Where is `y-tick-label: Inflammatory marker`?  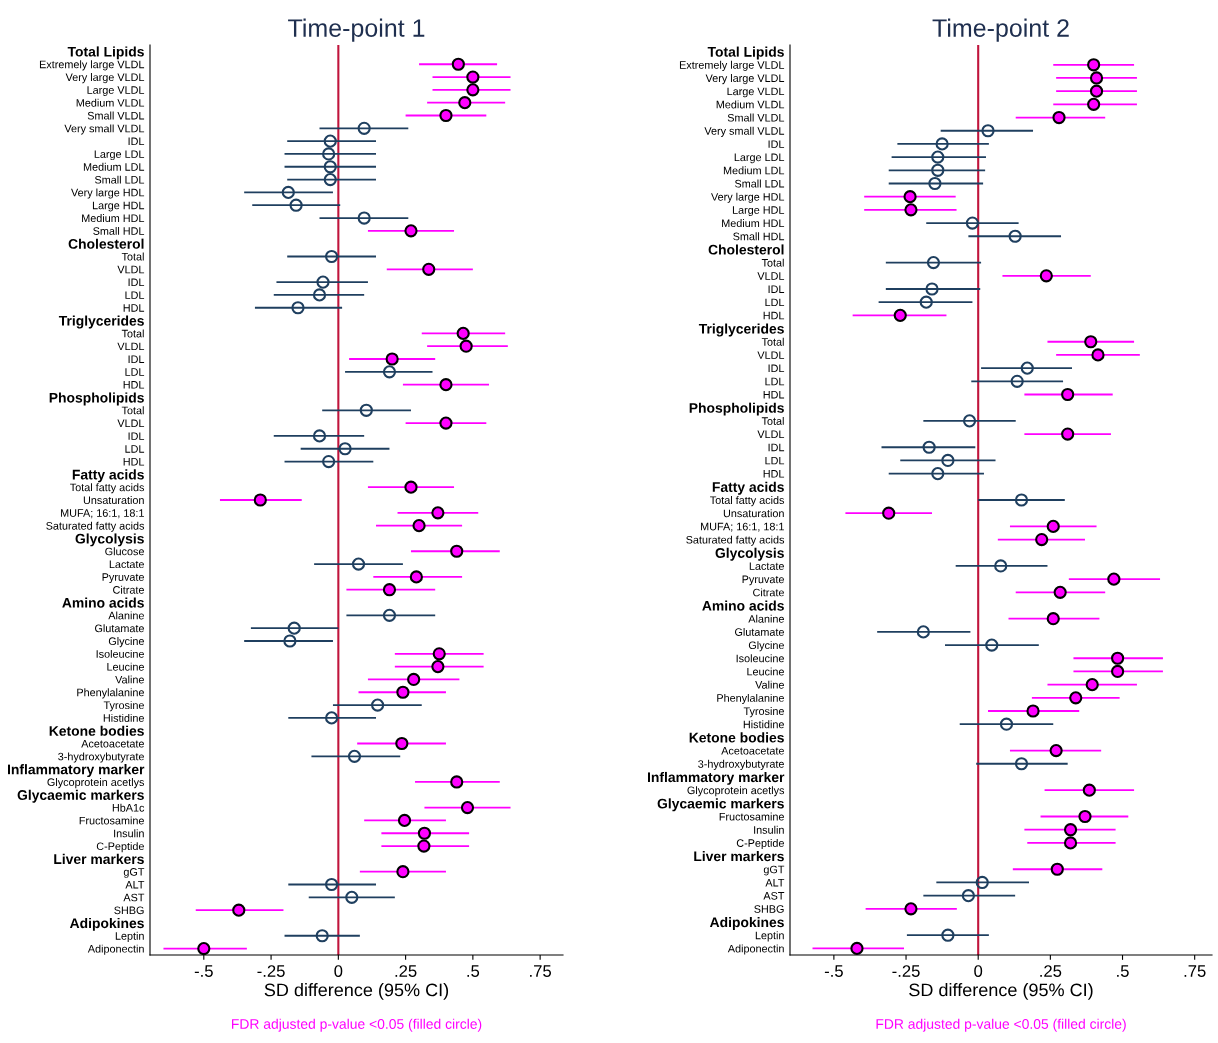
y-tick-label: Inflammatory marker is located at coordinates (76, 771).